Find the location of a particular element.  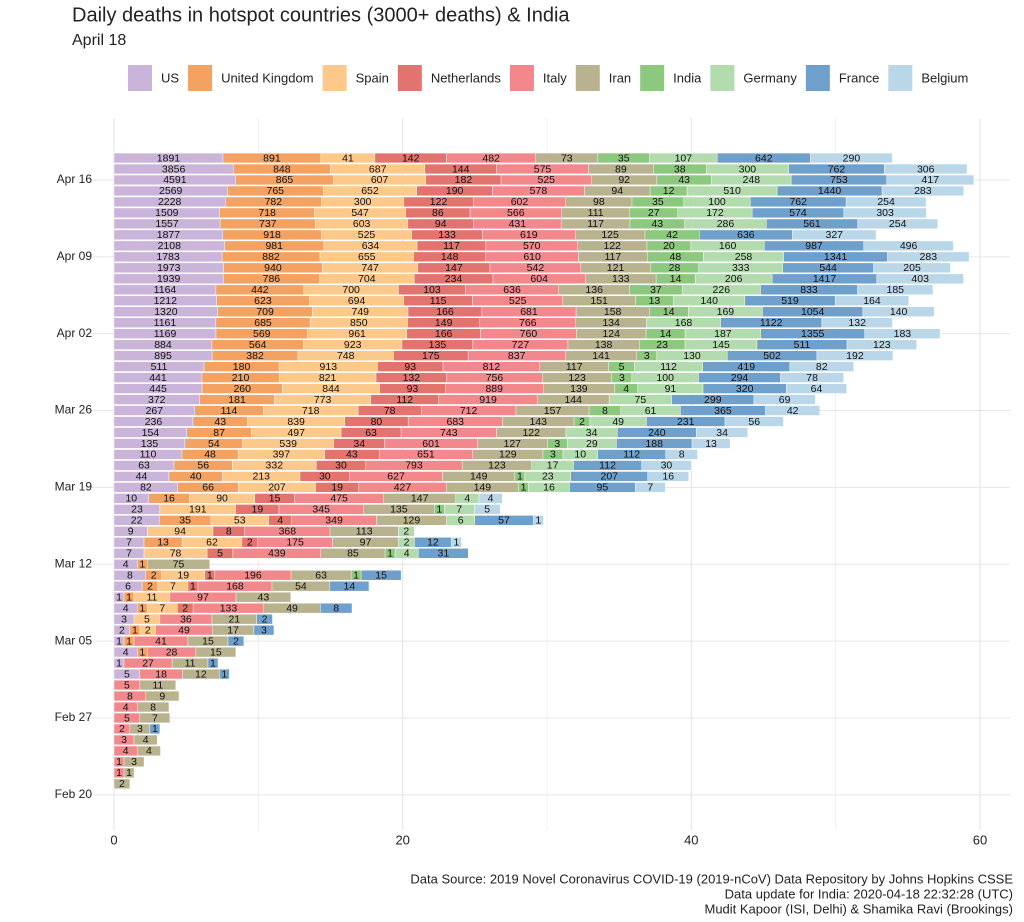

value-label: 207 is located at coordinates (277, 488).